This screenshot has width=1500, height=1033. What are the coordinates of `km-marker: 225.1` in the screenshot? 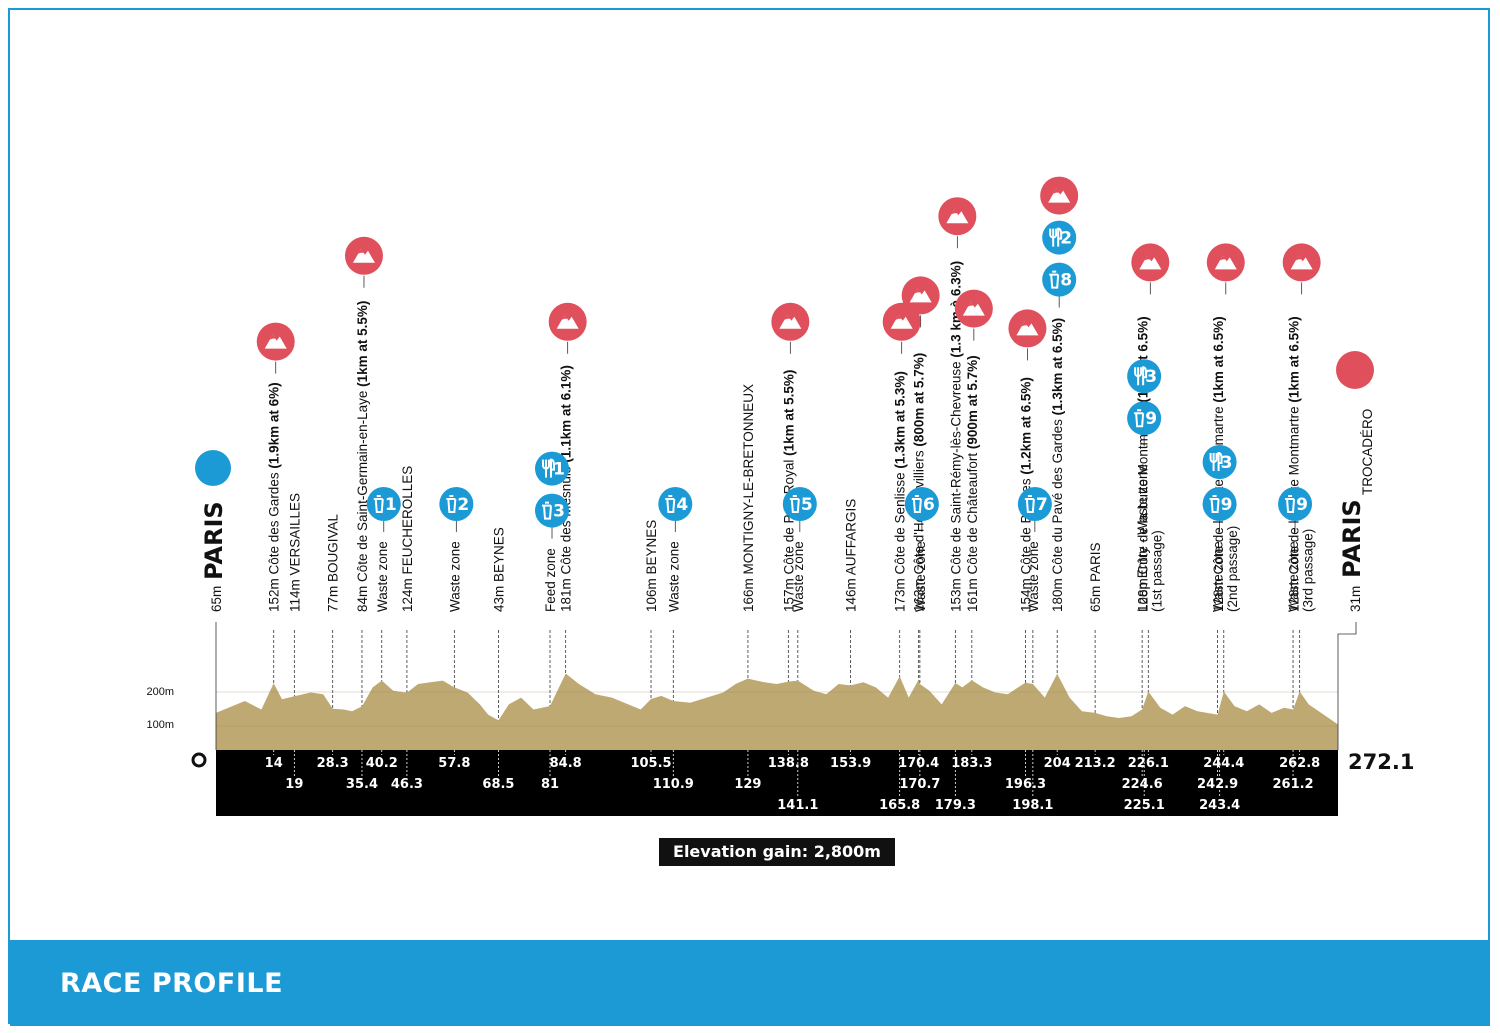 It's located at (1144, 805).